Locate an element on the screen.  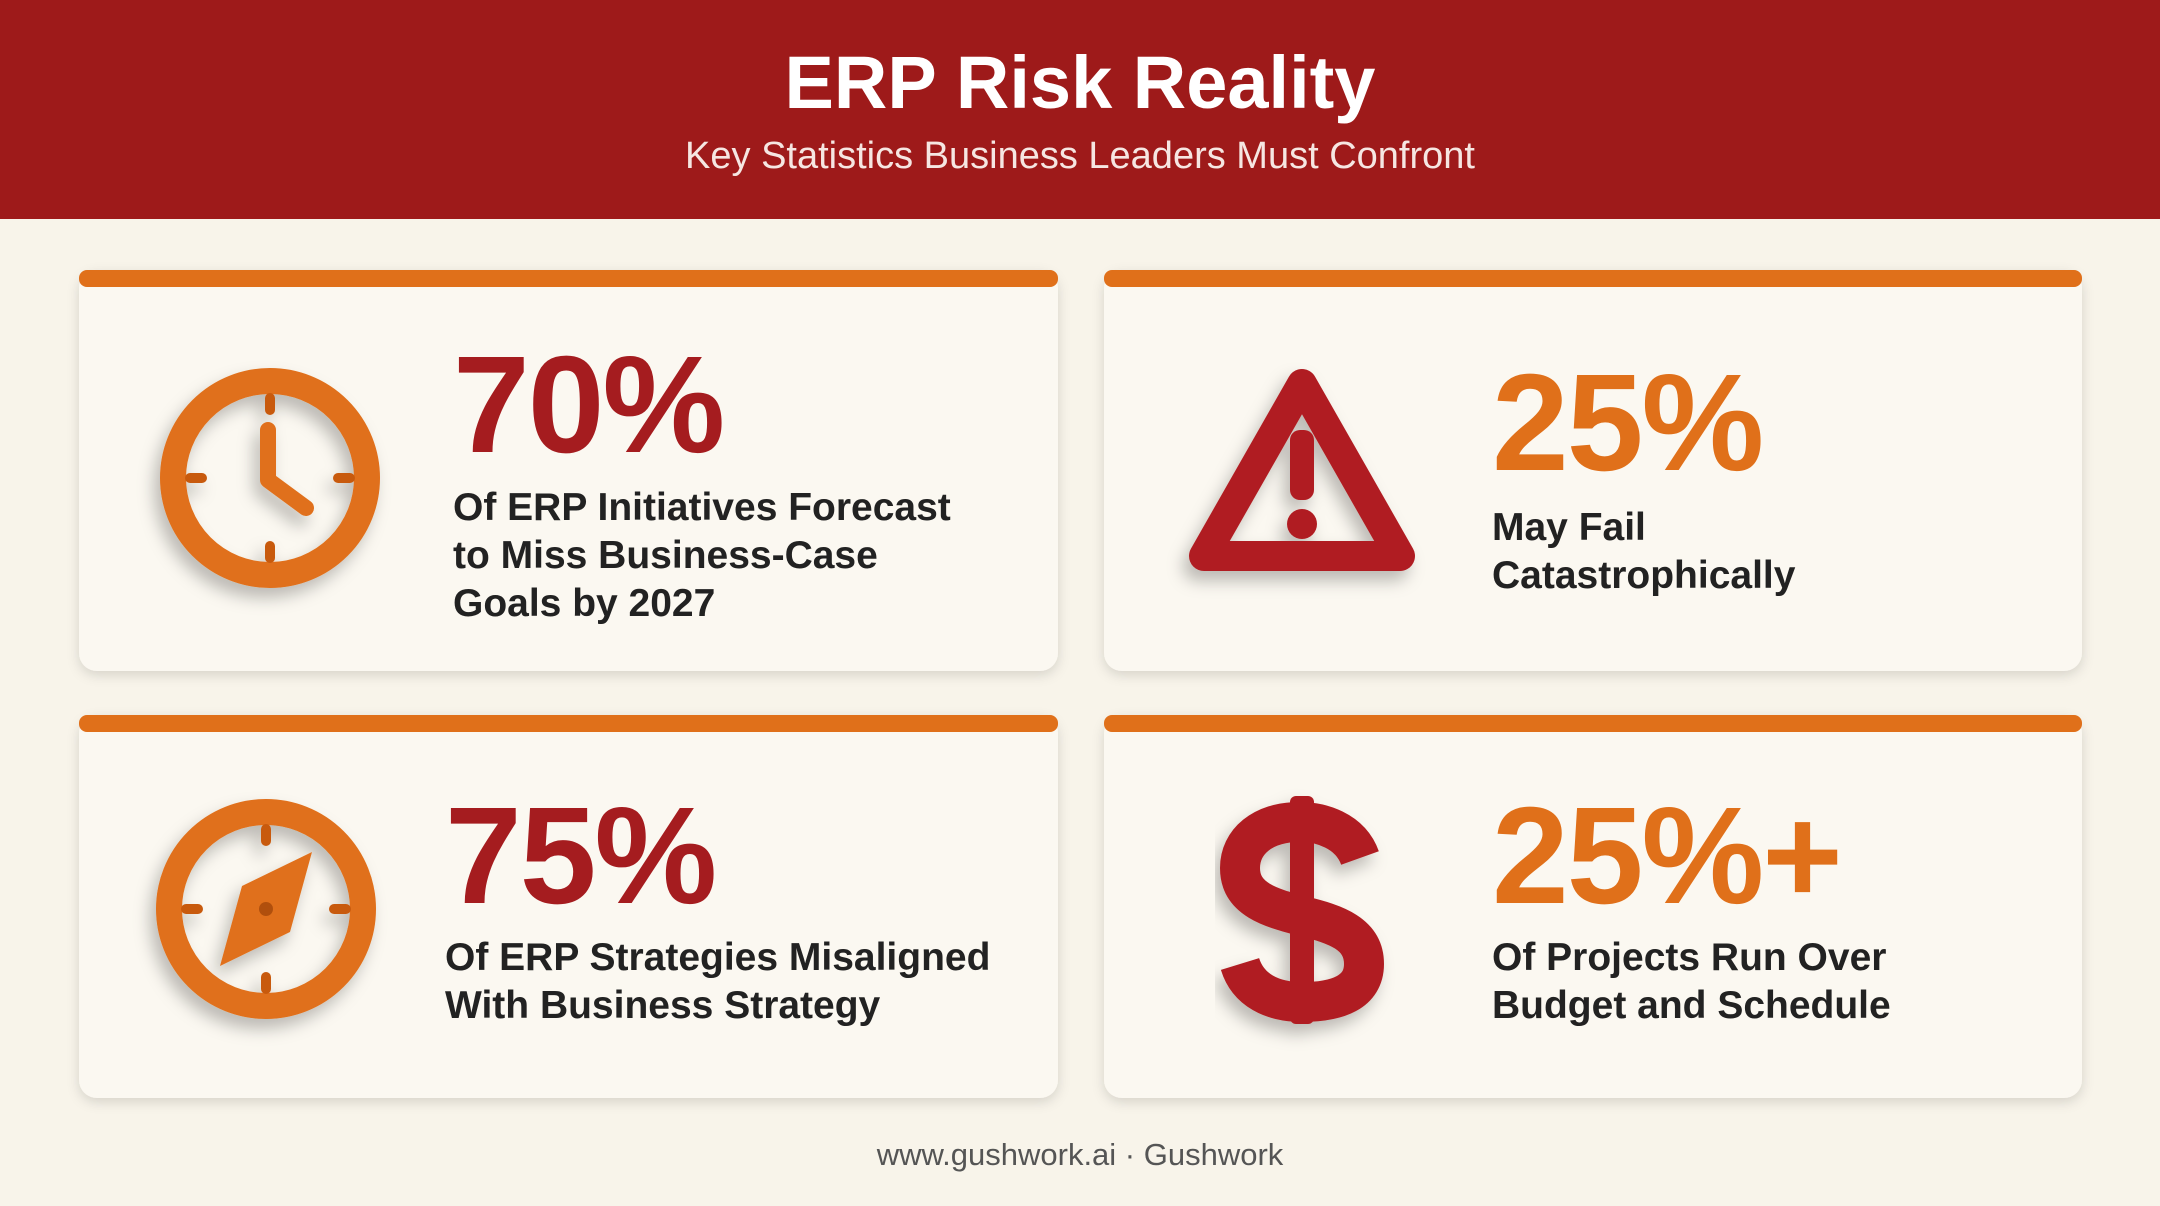
stat: 70% is located at coordinates (588, 405).